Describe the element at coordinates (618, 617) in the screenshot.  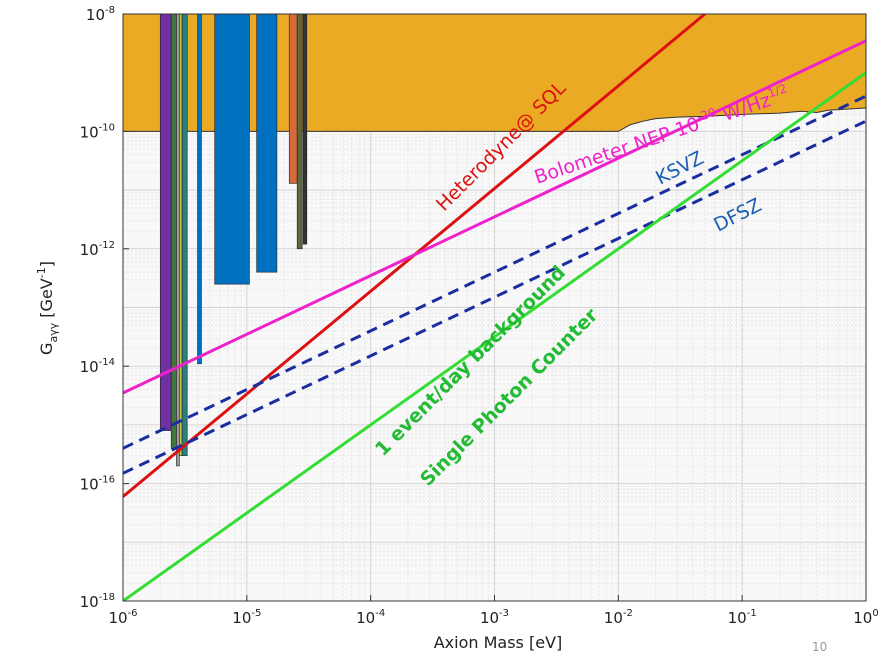
I see `x-tick-label: 10⁻²` at that location.